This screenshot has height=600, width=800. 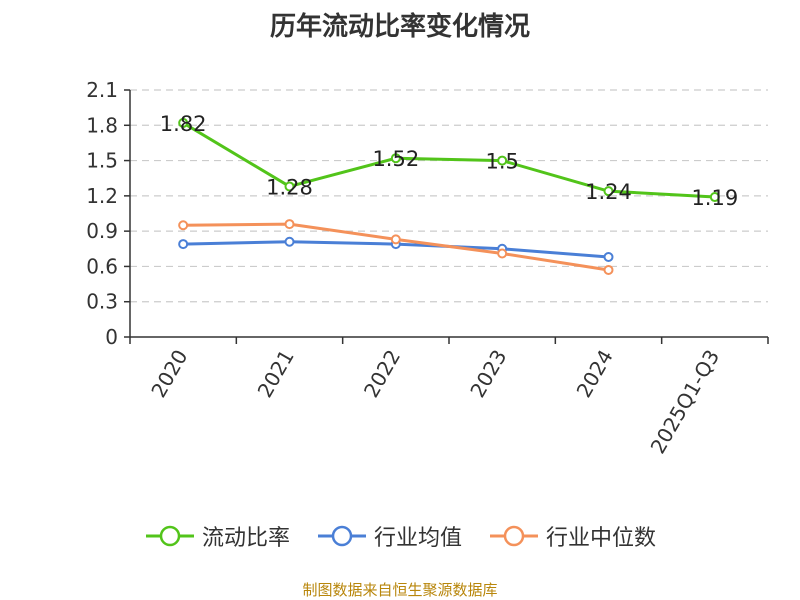 What do you see at coordinates (245, 538) in the screenshot?
I see `legend-label: 流动比率` at bounding box center [245, 538].